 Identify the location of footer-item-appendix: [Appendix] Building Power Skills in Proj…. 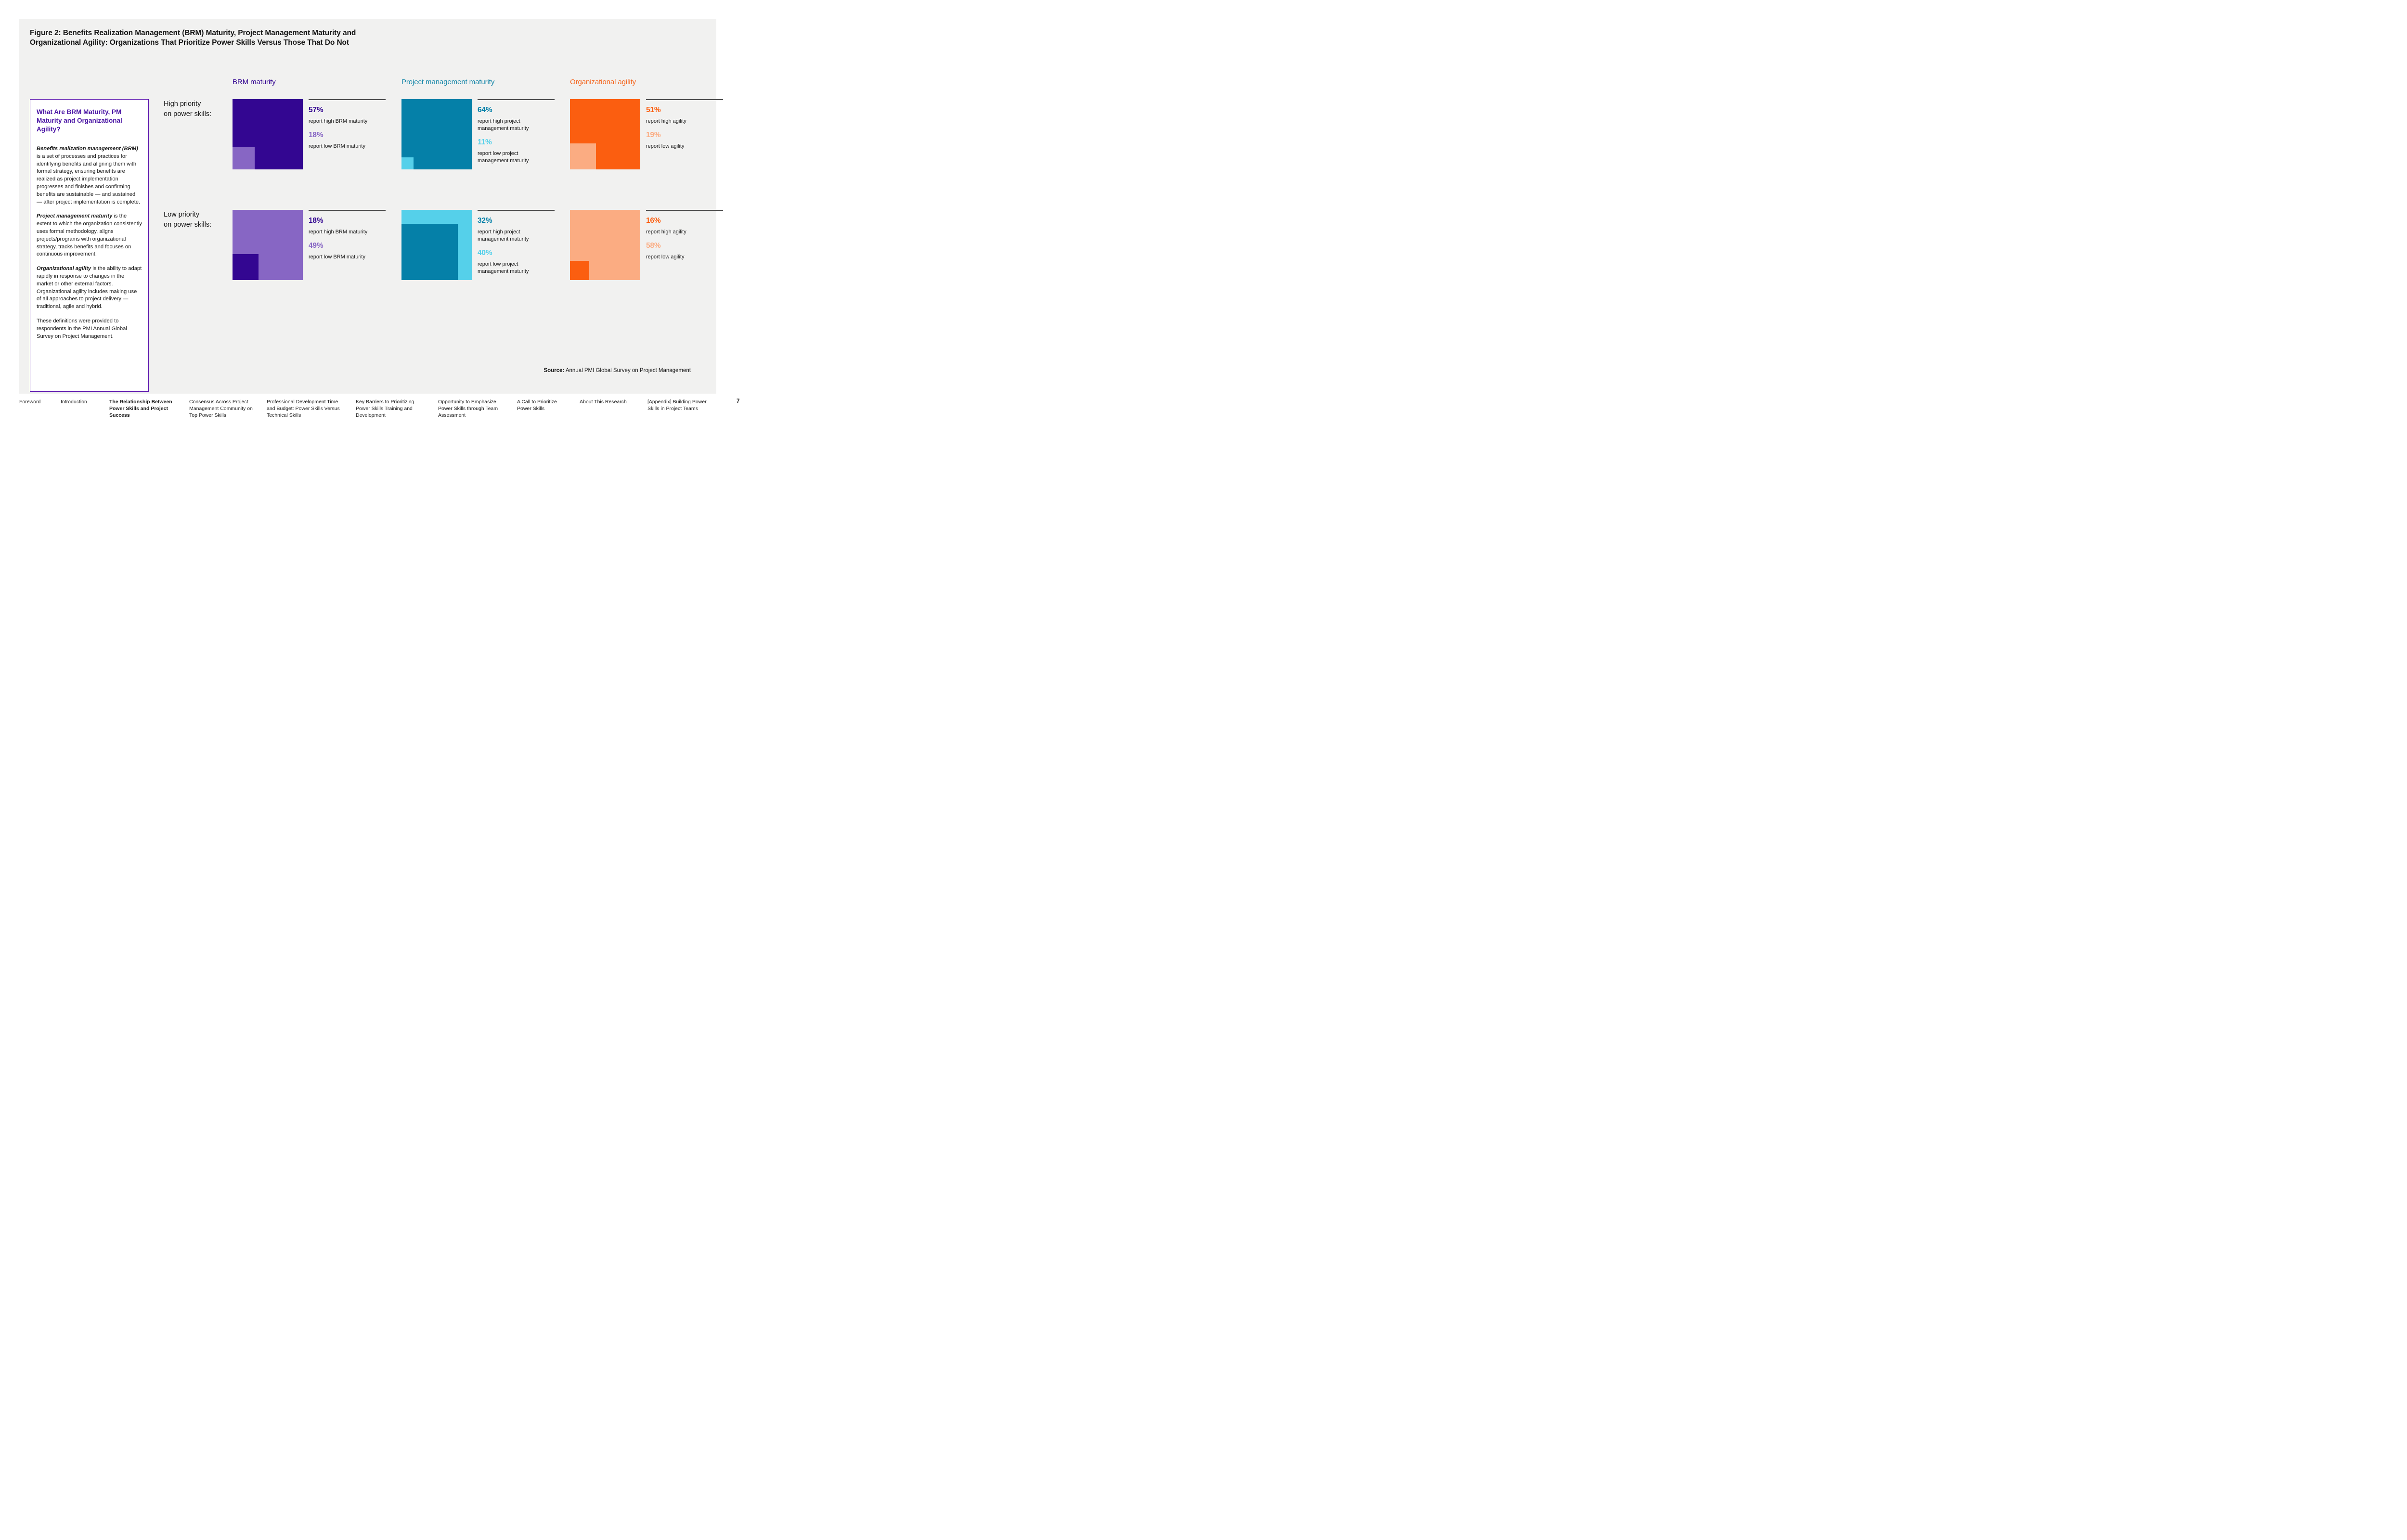
(677, 405).